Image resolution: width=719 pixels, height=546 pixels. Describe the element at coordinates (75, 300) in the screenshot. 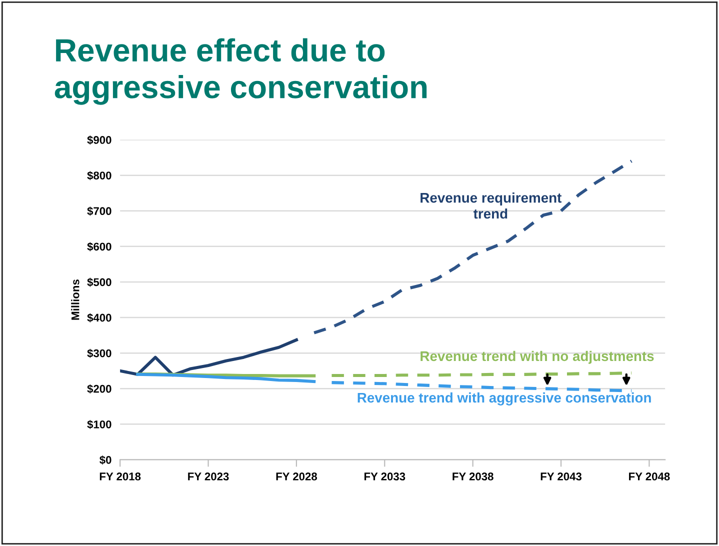

I see `y-axis-title: Millions` at that location.